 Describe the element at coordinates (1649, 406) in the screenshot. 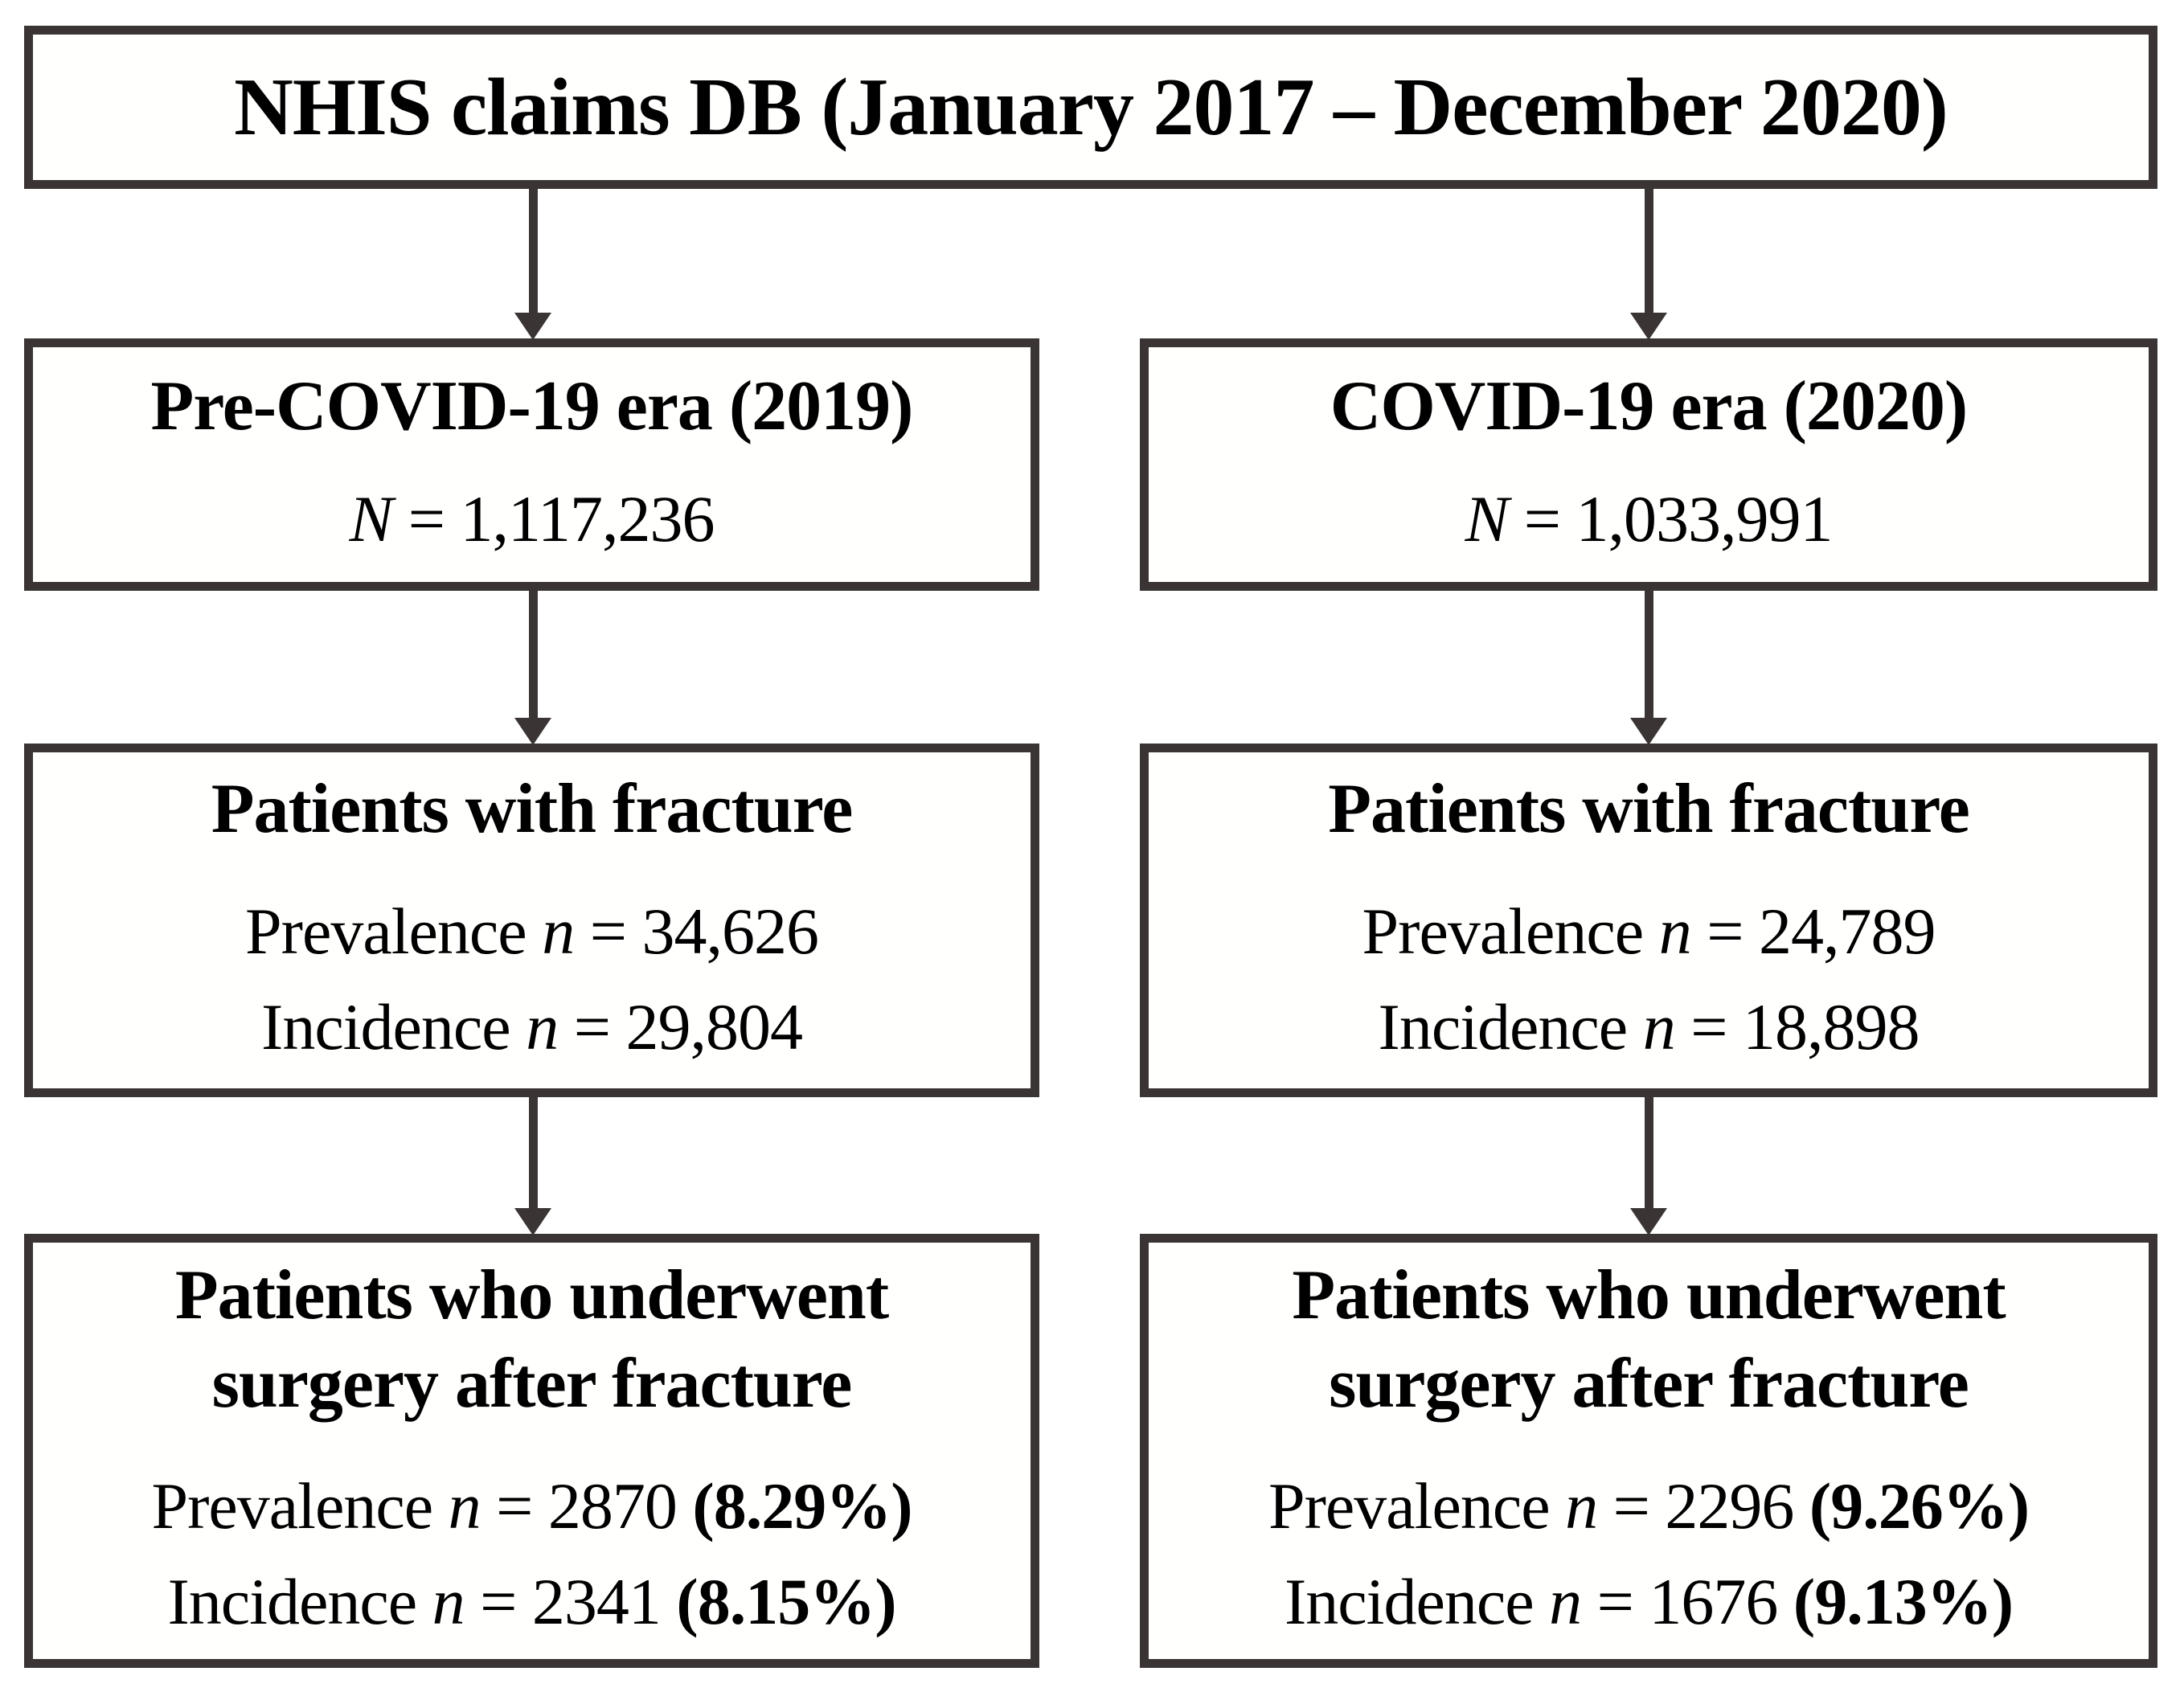

I see `covid-era-heading: COVID-19 era (2020)` at that location.